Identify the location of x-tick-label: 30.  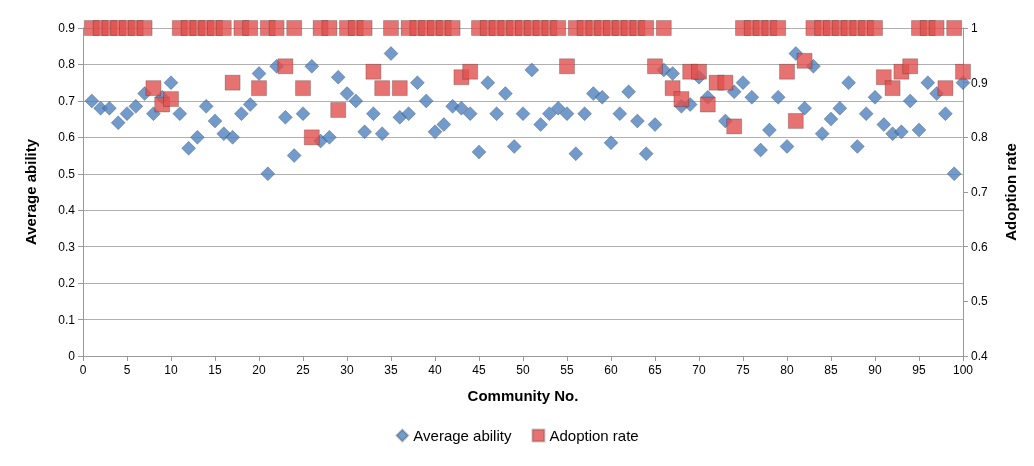
(347, 370).